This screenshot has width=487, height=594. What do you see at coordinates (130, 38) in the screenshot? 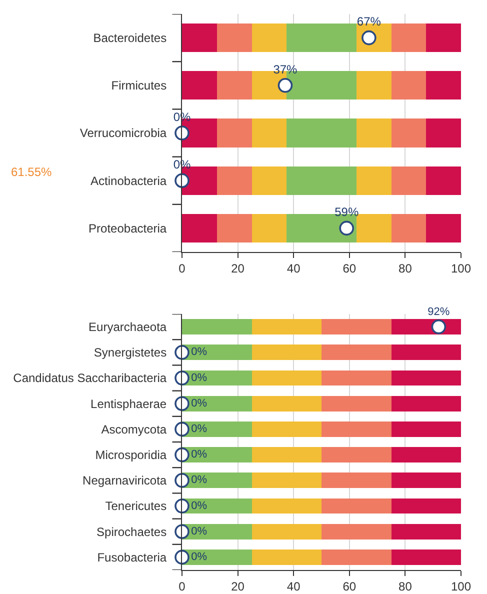
I see `y-tick-label: Bacteroidetes` at bounding box center [130, 38].